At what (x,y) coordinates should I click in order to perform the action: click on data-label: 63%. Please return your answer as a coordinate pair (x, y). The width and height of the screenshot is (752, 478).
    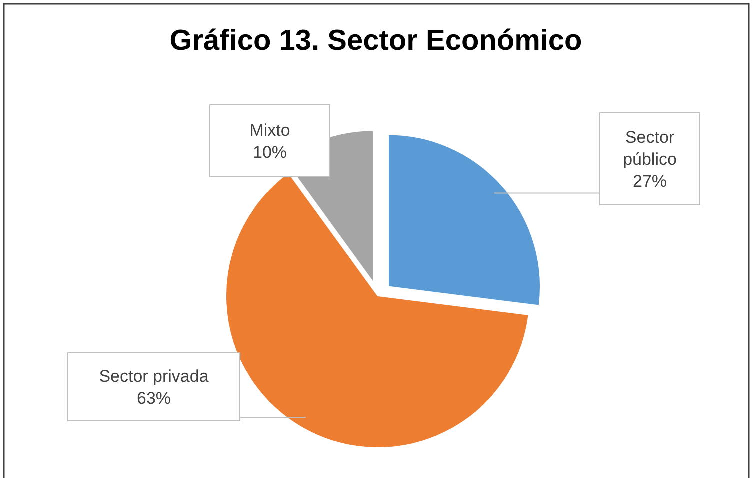
    Looking at the image, I should click on (154, 398).